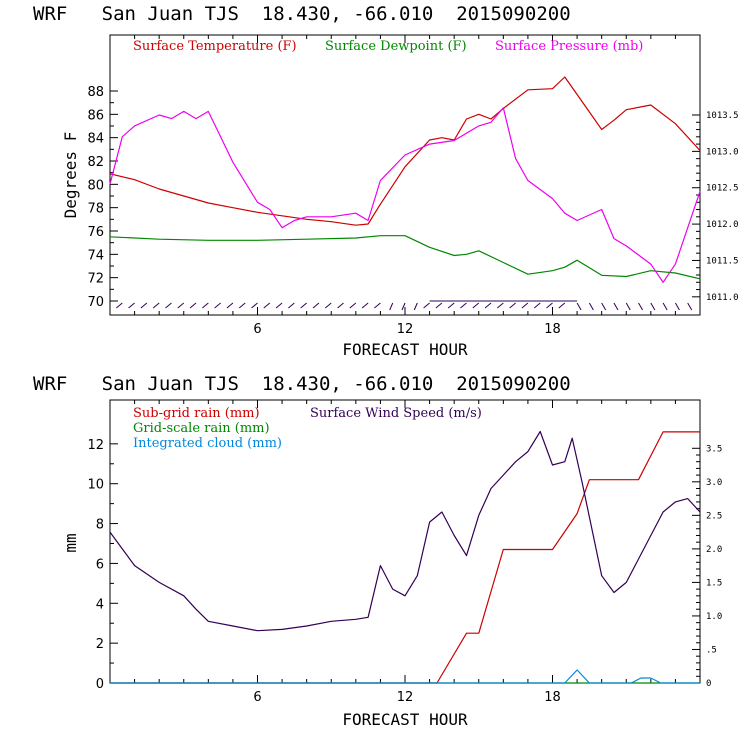 This screenshot has height=740, width=740. I want to click on y-tick-label: 10, so click(95, 485).